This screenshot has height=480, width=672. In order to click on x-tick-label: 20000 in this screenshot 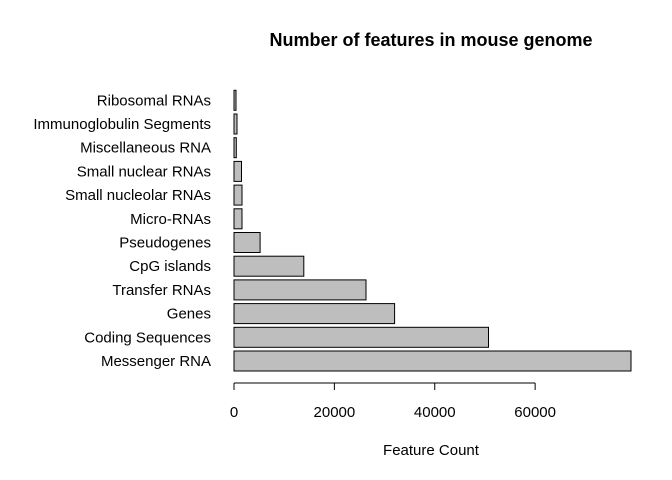, I will do `click(335, 412)`.